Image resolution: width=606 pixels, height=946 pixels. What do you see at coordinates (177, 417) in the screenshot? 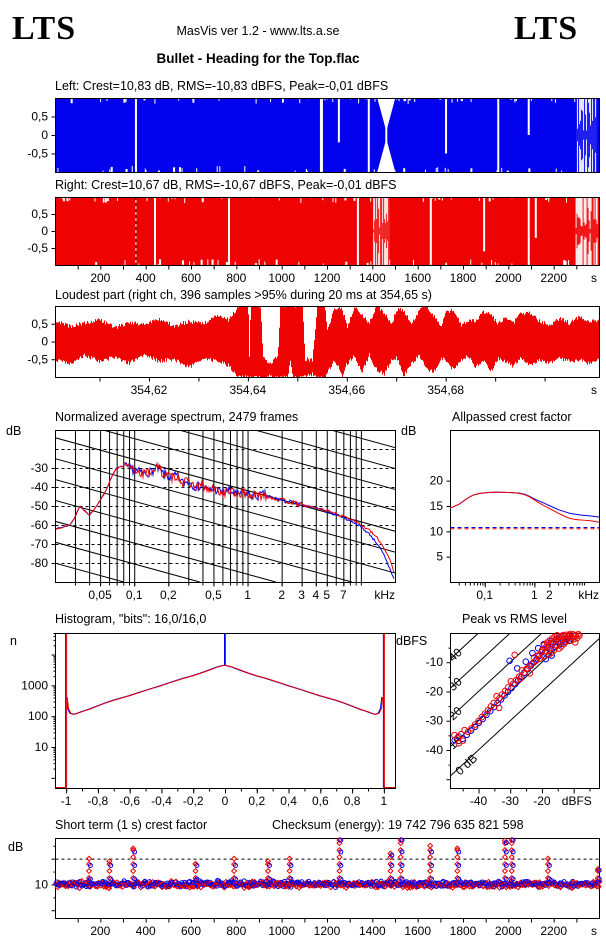
I see `spectrum-title: Normalized average spectrum, 2479 frames` at bounding box center [177, 417].